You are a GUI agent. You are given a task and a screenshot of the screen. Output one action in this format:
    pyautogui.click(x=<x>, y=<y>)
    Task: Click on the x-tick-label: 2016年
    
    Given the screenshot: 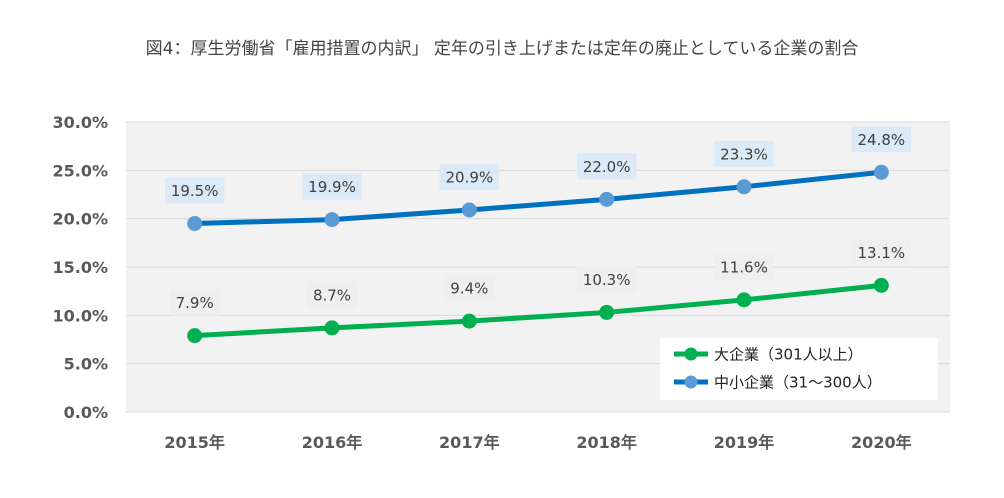 What is the action you would take?
    pyautogui.click(x=332, y=442)
    